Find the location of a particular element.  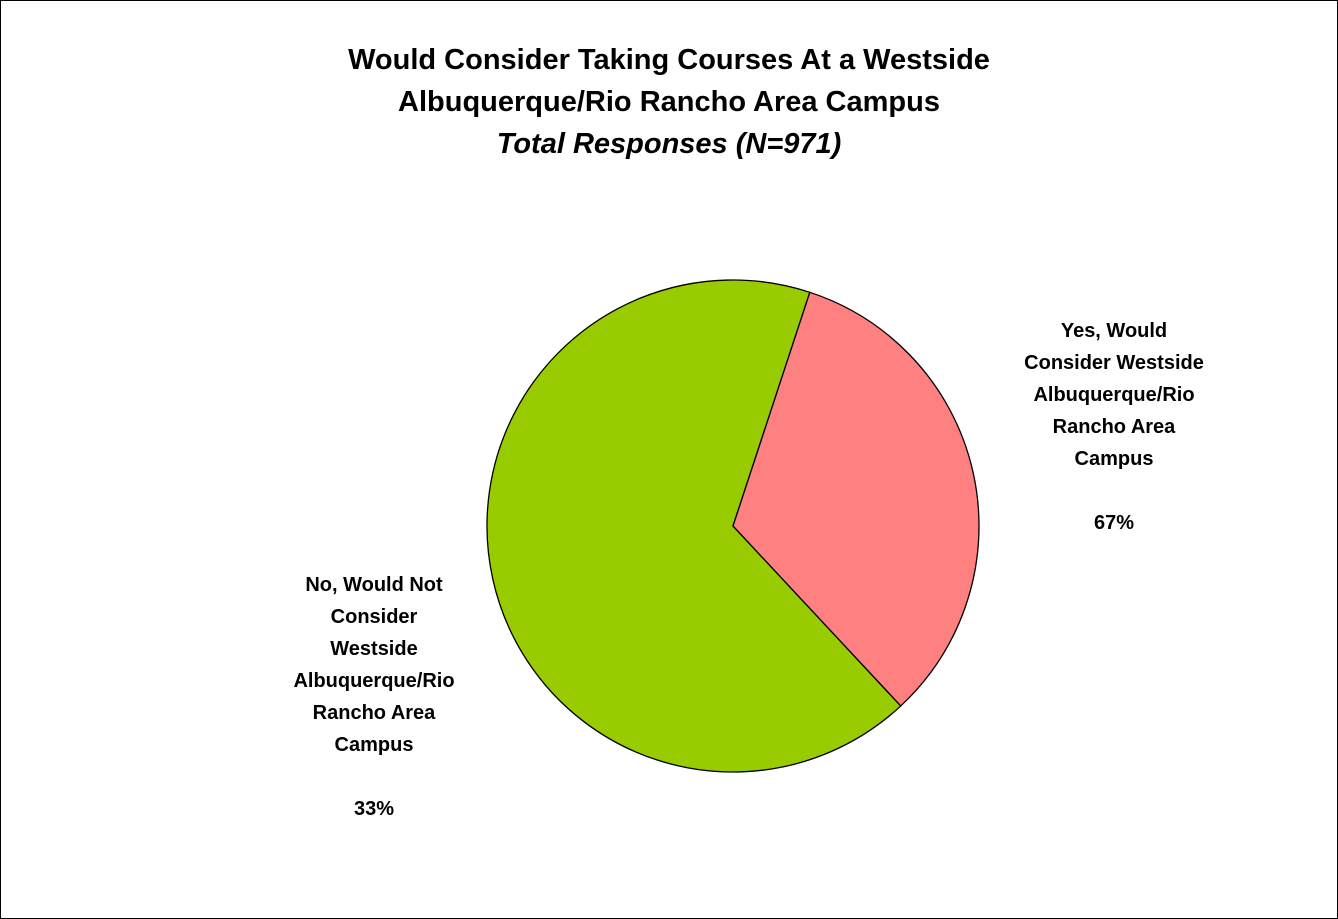

slice-value-no: 33% is located at coordinates (374, 809).